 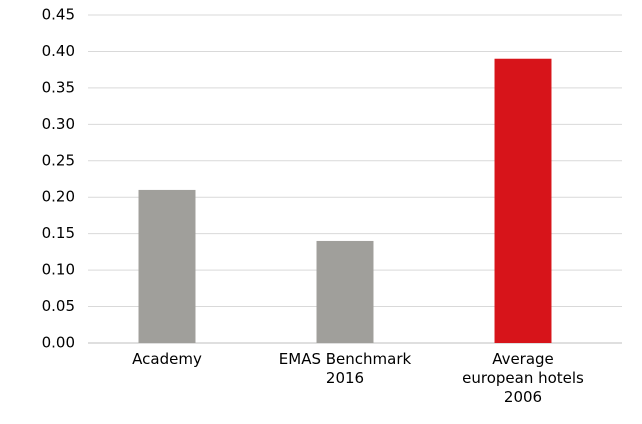 What do you see at coordinates (167, 359) in the screenshot?
I see `x-tick-label: Academy` at bounding box center [167, 359].